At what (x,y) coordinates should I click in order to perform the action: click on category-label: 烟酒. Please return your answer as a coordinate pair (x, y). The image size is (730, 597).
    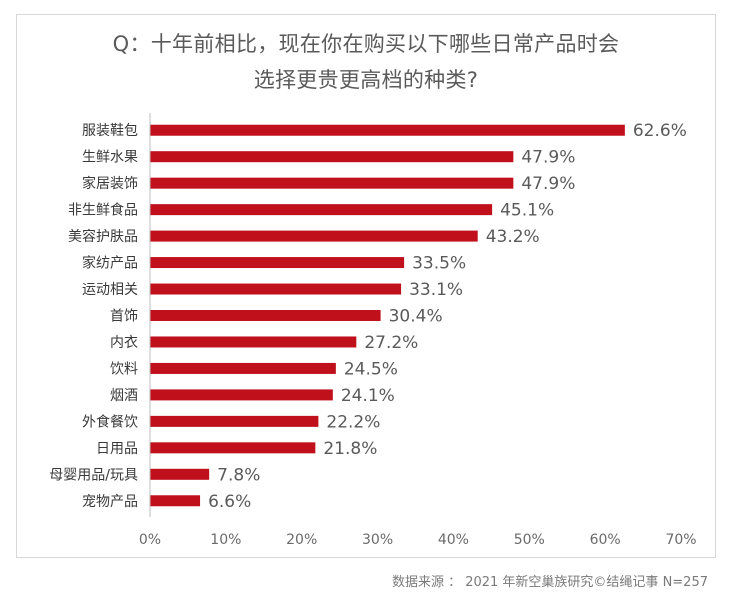
    Looking at the image, I should click on (124, 396).